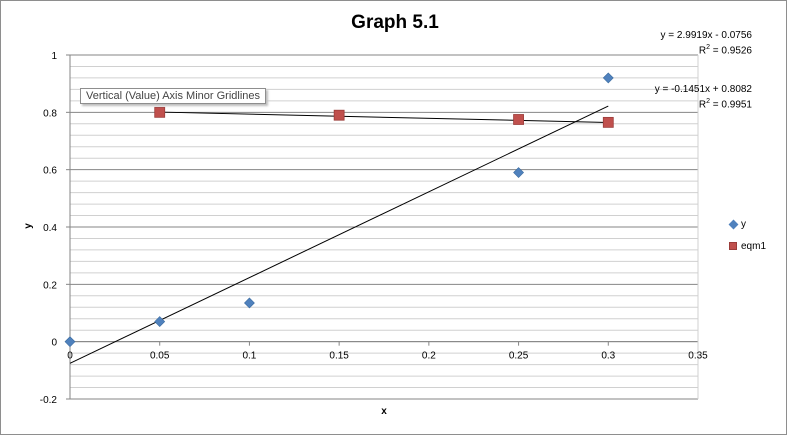 The image size is (787, 435). What do you see at coordinates (70, 356) in the screenshot?
I see `x-tick-label: 0` at bounding box center [70, 356].